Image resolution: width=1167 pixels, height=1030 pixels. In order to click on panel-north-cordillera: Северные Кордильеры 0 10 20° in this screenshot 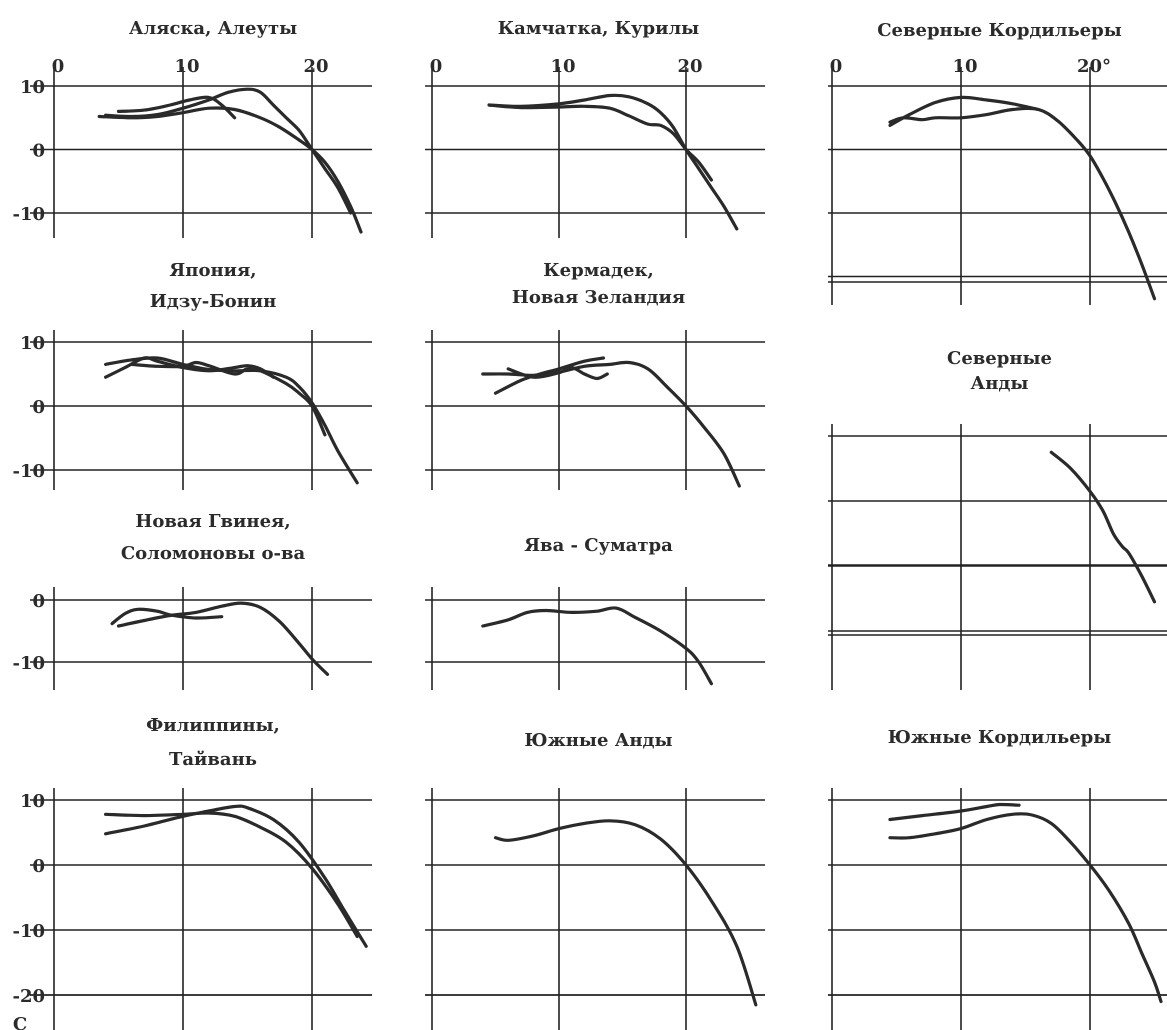, I will do `click(997, 162)`.